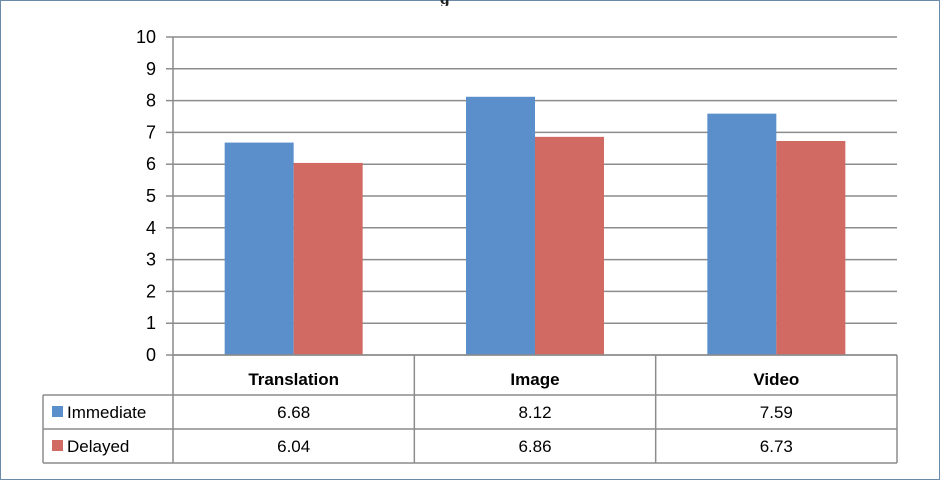 This screenshot has height=480, width=940. I want to click on y-tick-label-10: 10, so click(146, 37).